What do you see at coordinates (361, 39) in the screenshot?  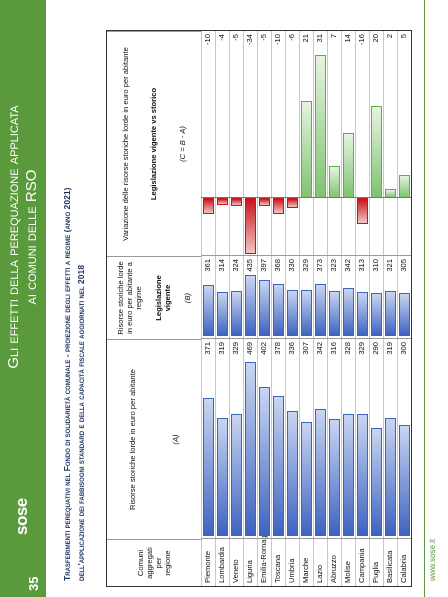 I see `value-c: -16` at bounding box center [361, 39].